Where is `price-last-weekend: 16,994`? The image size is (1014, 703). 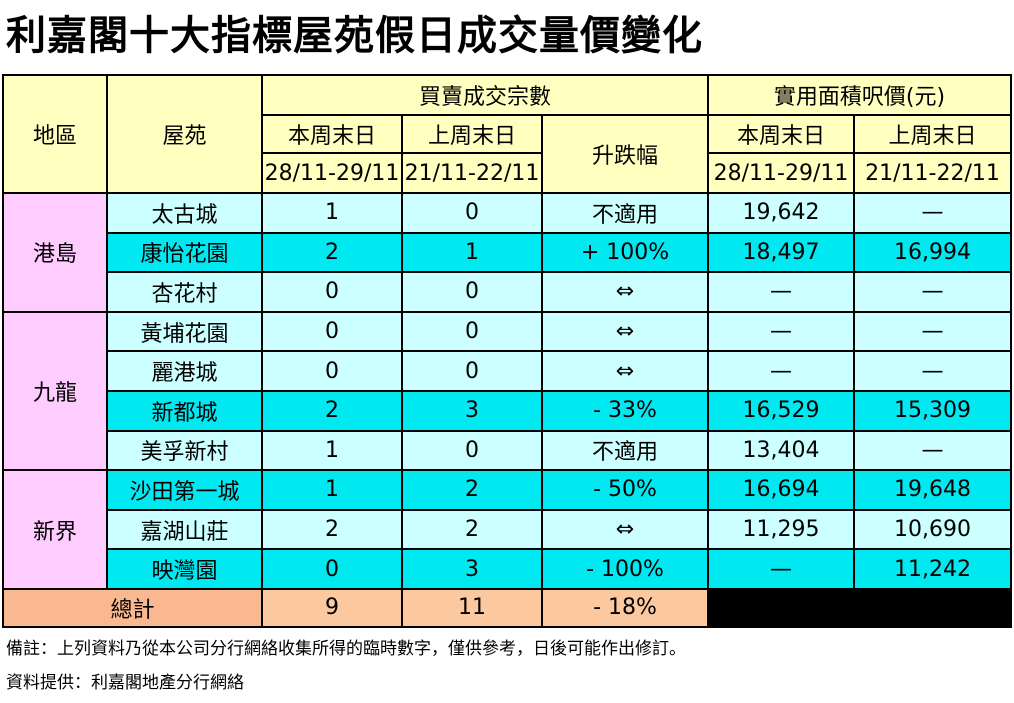
price-last-weekend: 16,994 is located at coordinates (932, 252).